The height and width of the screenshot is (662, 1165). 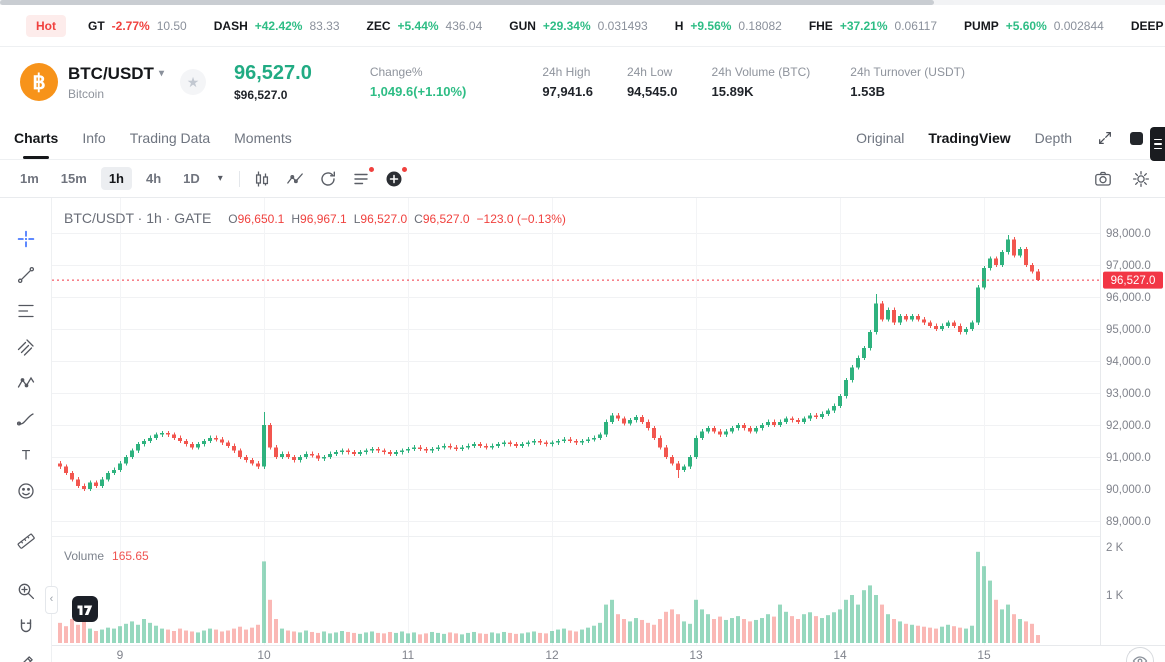 I want to click on timeframe-4h: 4h, so click(x=154, y=178).